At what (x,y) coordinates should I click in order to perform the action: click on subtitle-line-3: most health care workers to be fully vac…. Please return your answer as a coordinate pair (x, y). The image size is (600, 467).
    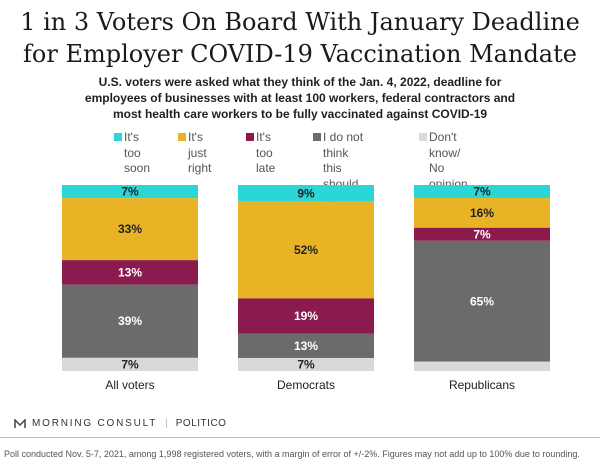
    Looking at the image, I should click on (300, 114).